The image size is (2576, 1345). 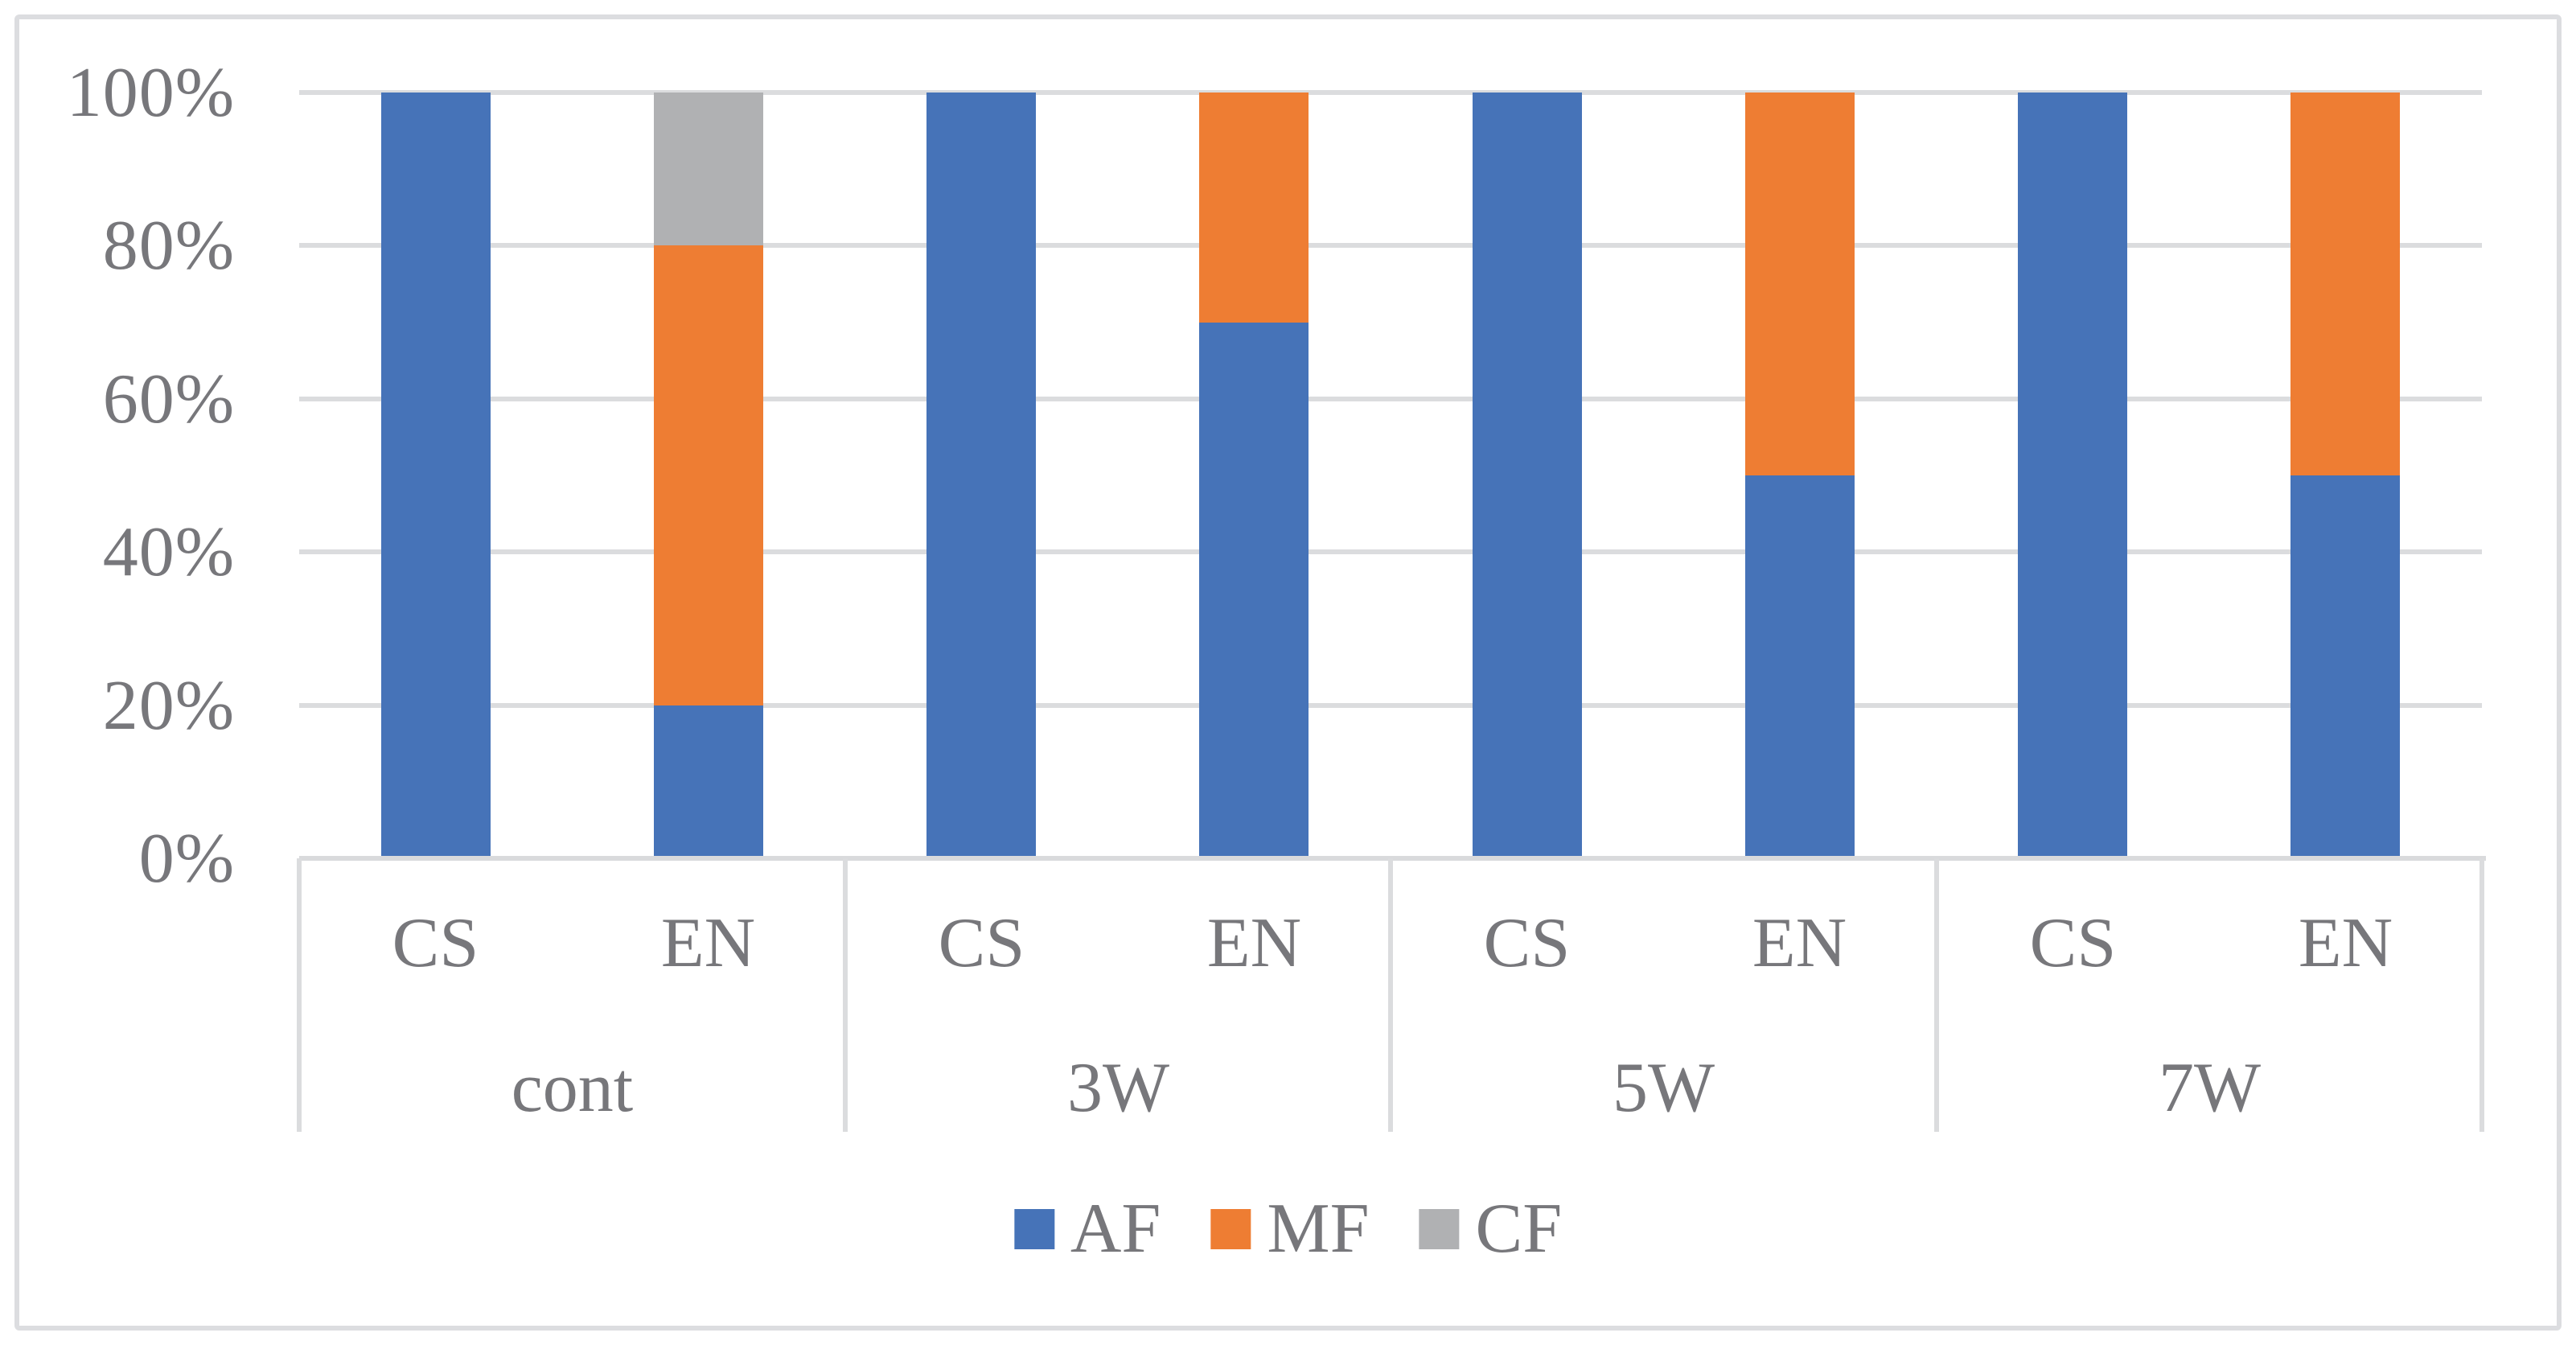 I want to click on legend-label: MF, so click(x=1318, y=1229).